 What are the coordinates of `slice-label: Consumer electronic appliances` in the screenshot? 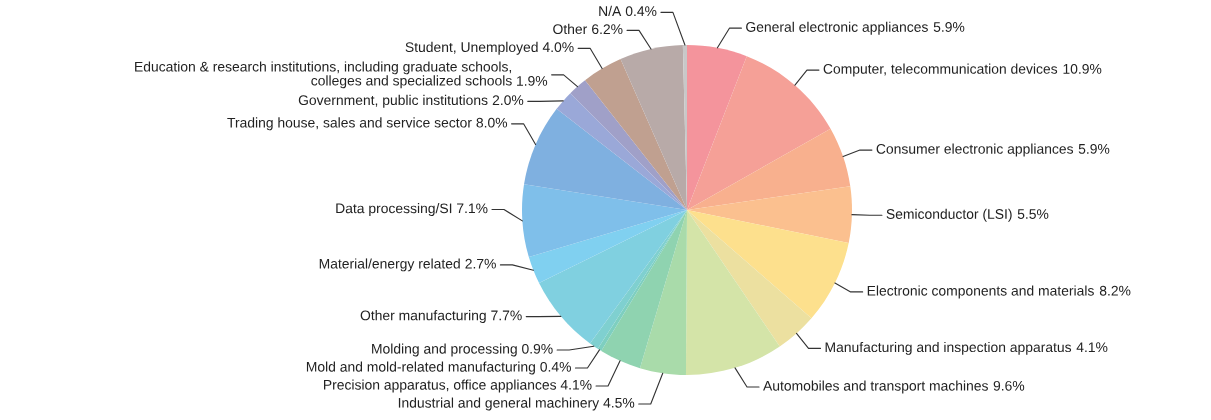 It's located at (975, 150).